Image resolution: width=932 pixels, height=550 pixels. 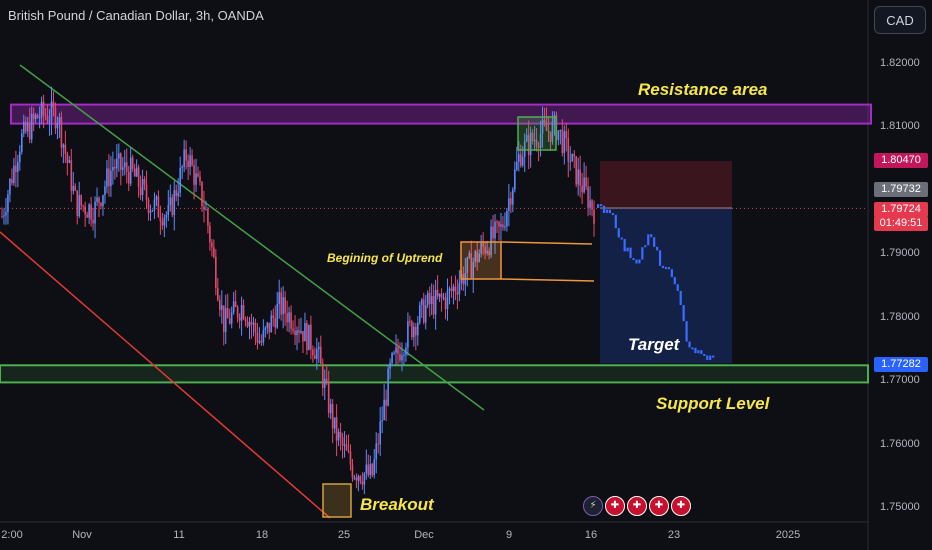 I want to click on currency-button: CAD, so click(x=900, y=20).